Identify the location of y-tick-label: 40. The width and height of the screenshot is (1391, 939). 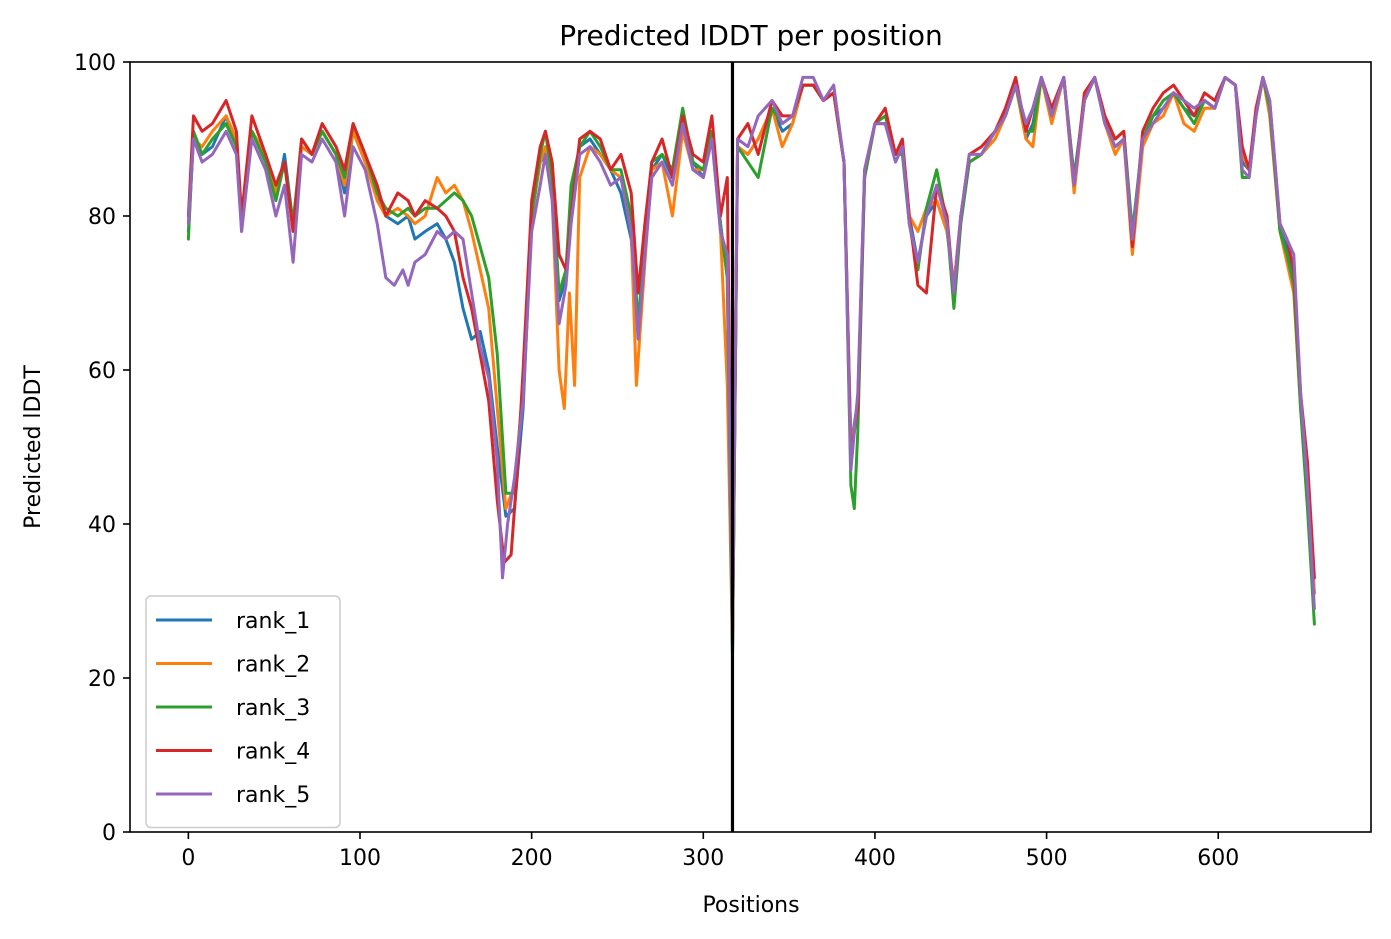
(102, 525).